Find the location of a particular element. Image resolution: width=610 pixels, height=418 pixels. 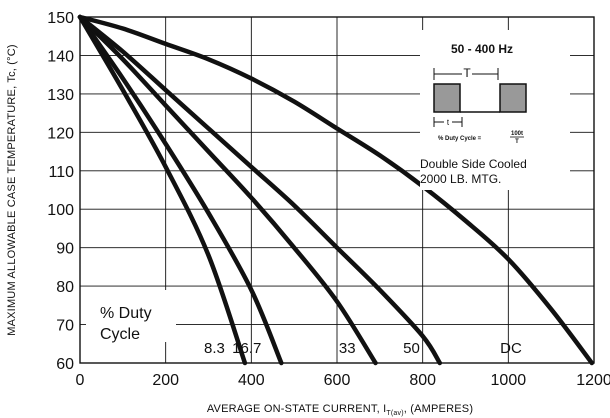

period-symbol-bg is located at coordinates (467, 72).